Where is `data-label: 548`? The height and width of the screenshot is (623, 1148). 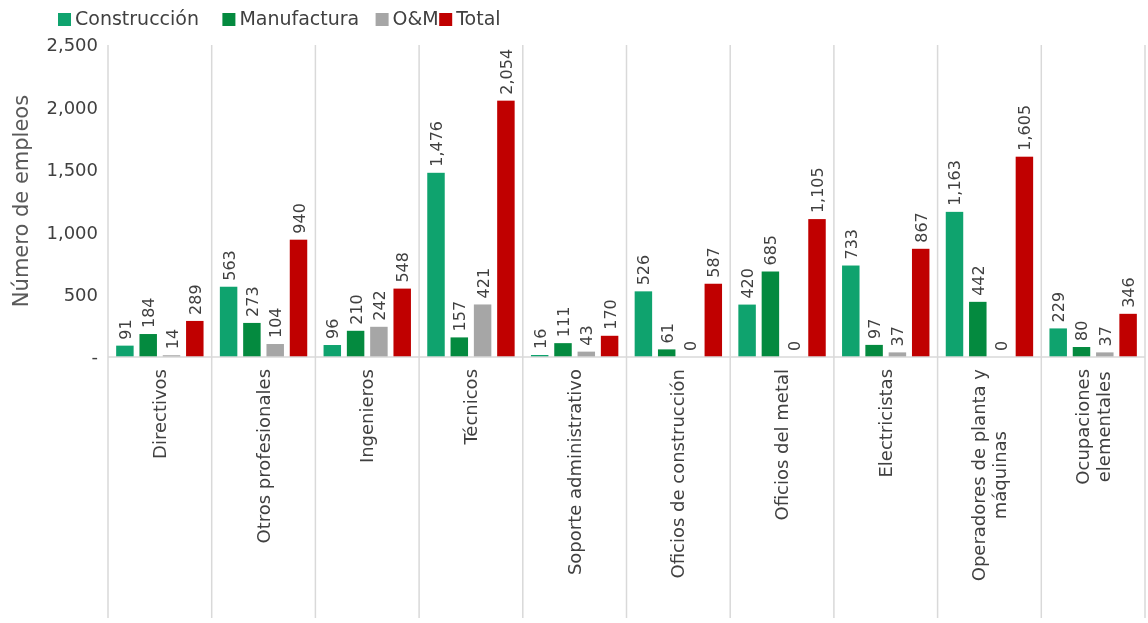
data-label: 548 is located at coordinates (403, 267).